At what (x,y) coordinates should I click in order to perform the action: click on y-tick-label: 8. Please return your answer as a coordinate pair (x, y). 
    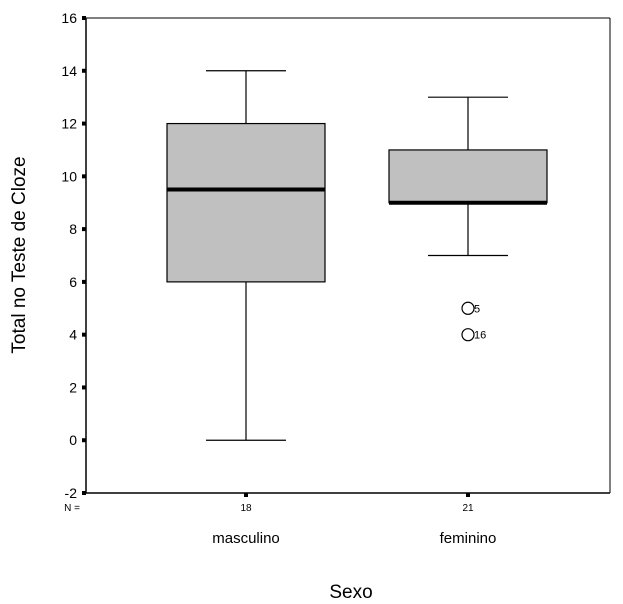
    Looking at the image, I should click on (73, 229).